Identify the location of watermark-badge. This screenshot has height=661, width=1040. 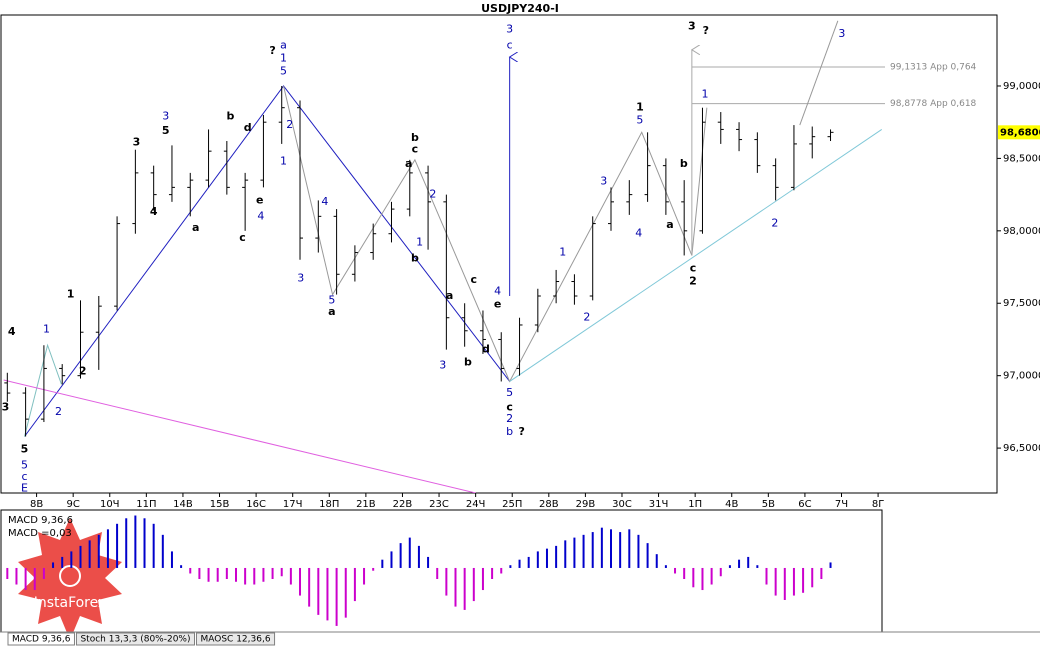
(70, 579).